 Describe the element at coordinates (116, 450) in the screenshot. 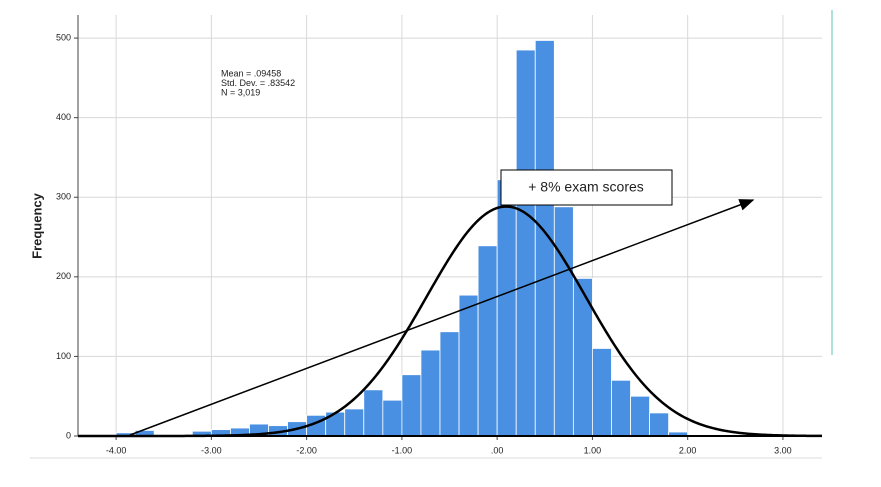

I see `x-tick-label: -4.00` at that location.